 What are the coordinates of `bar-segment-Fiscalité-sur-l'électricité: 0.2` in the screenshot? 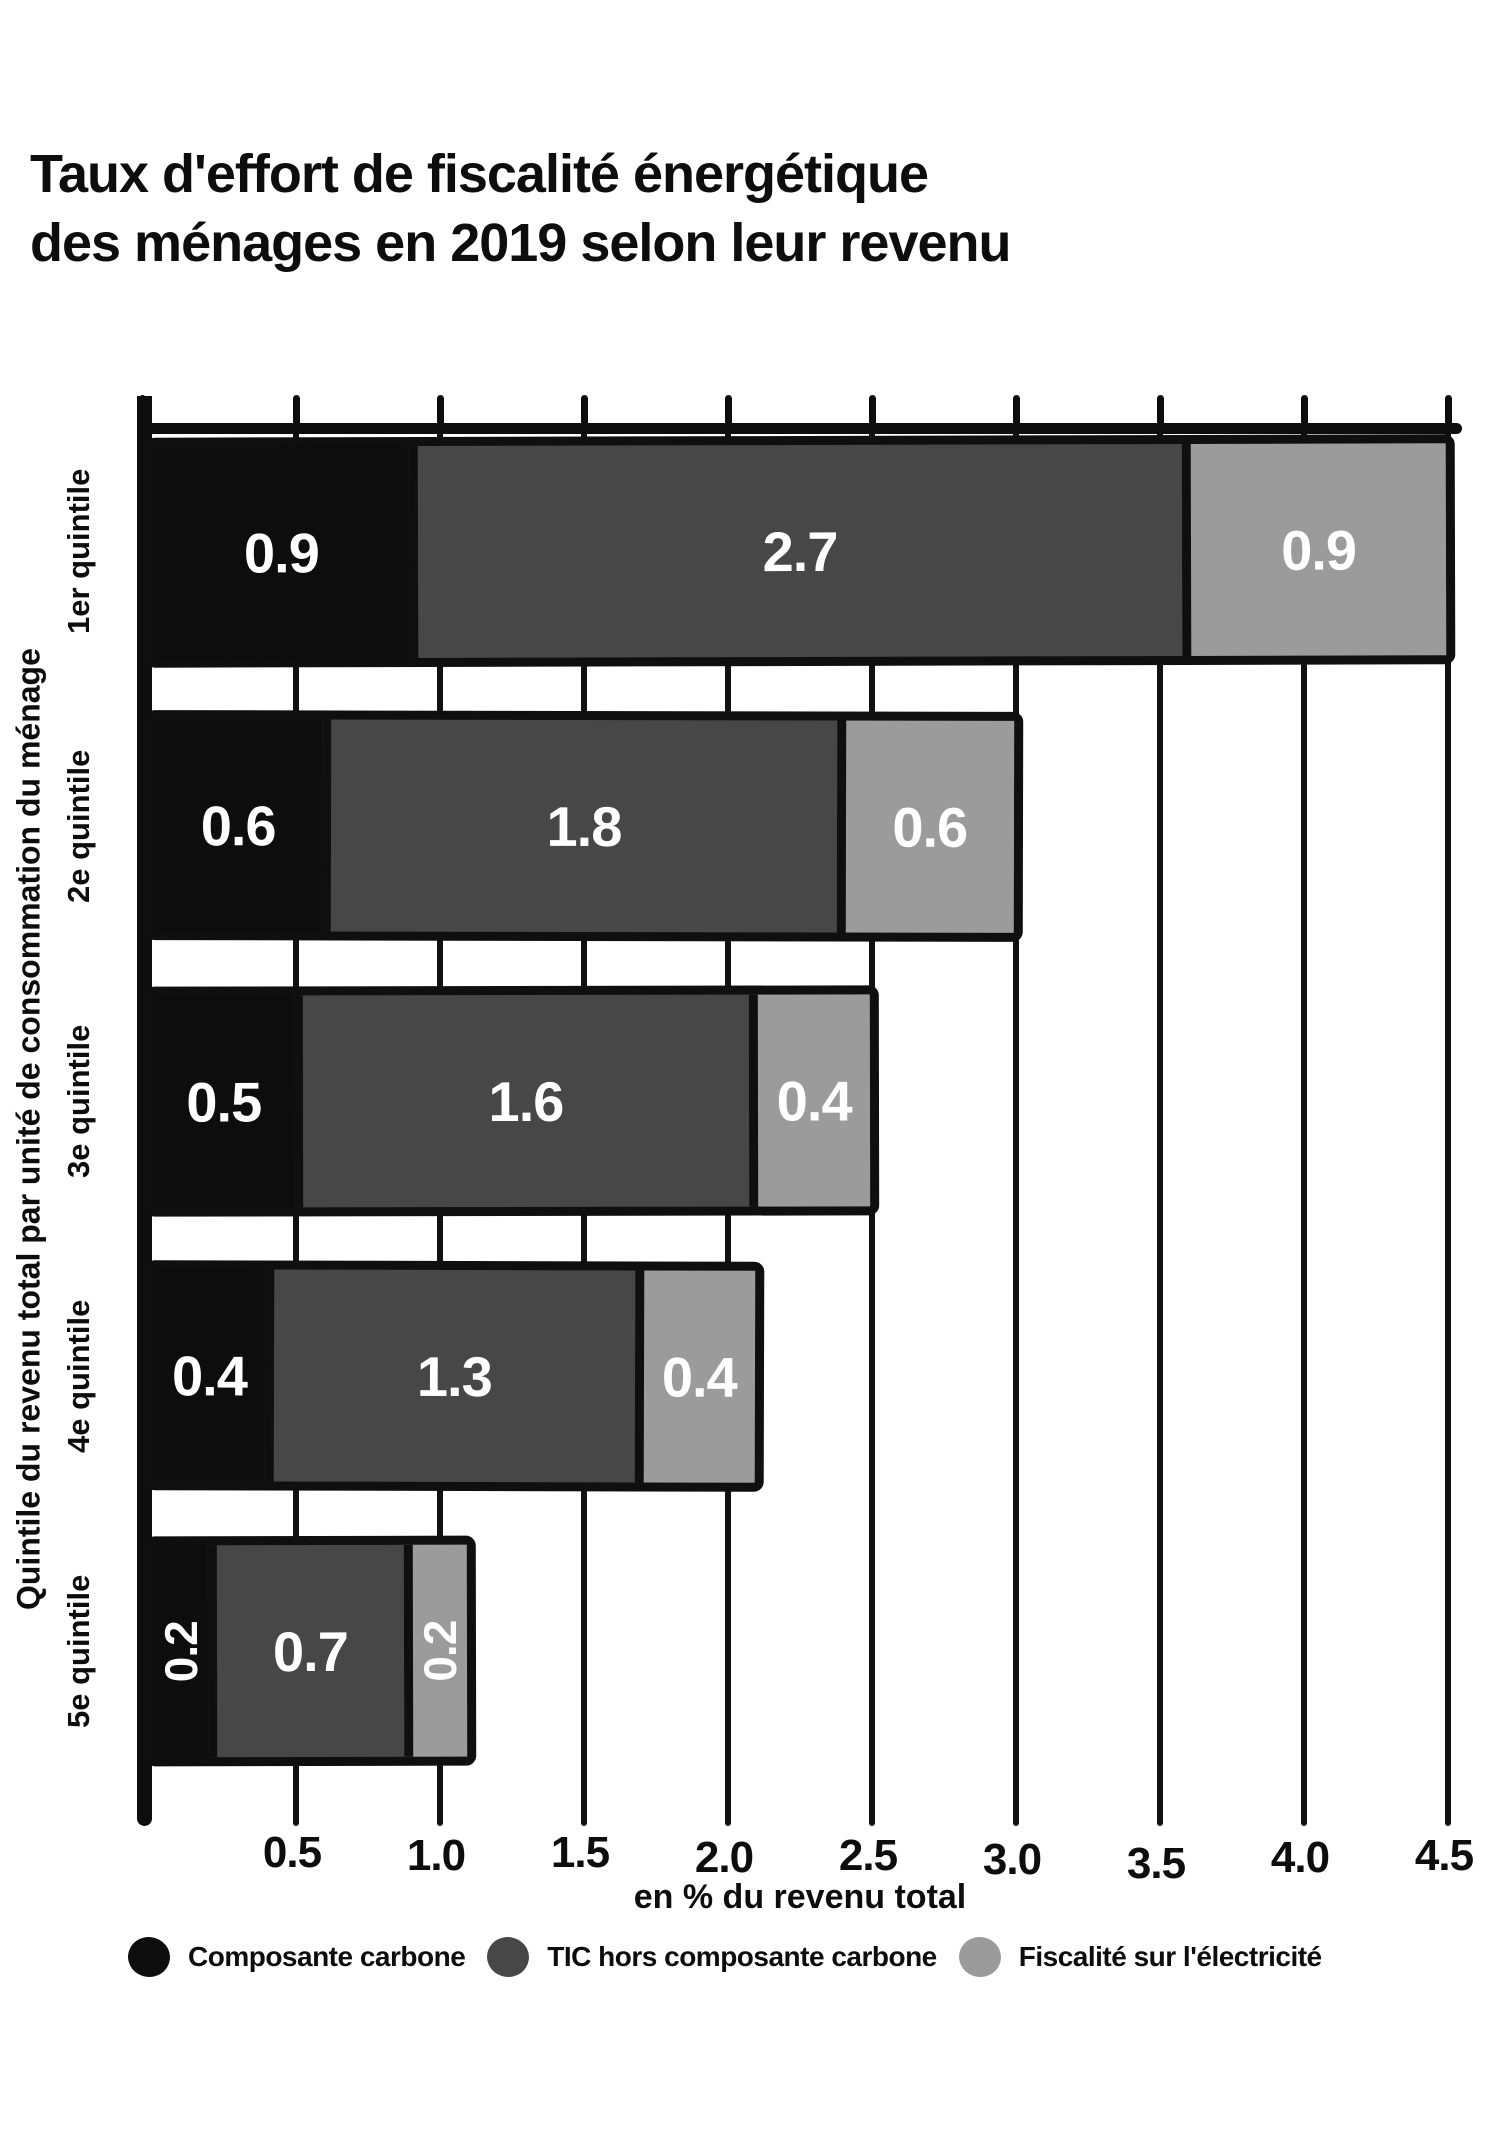 It's located at (435, 1650).